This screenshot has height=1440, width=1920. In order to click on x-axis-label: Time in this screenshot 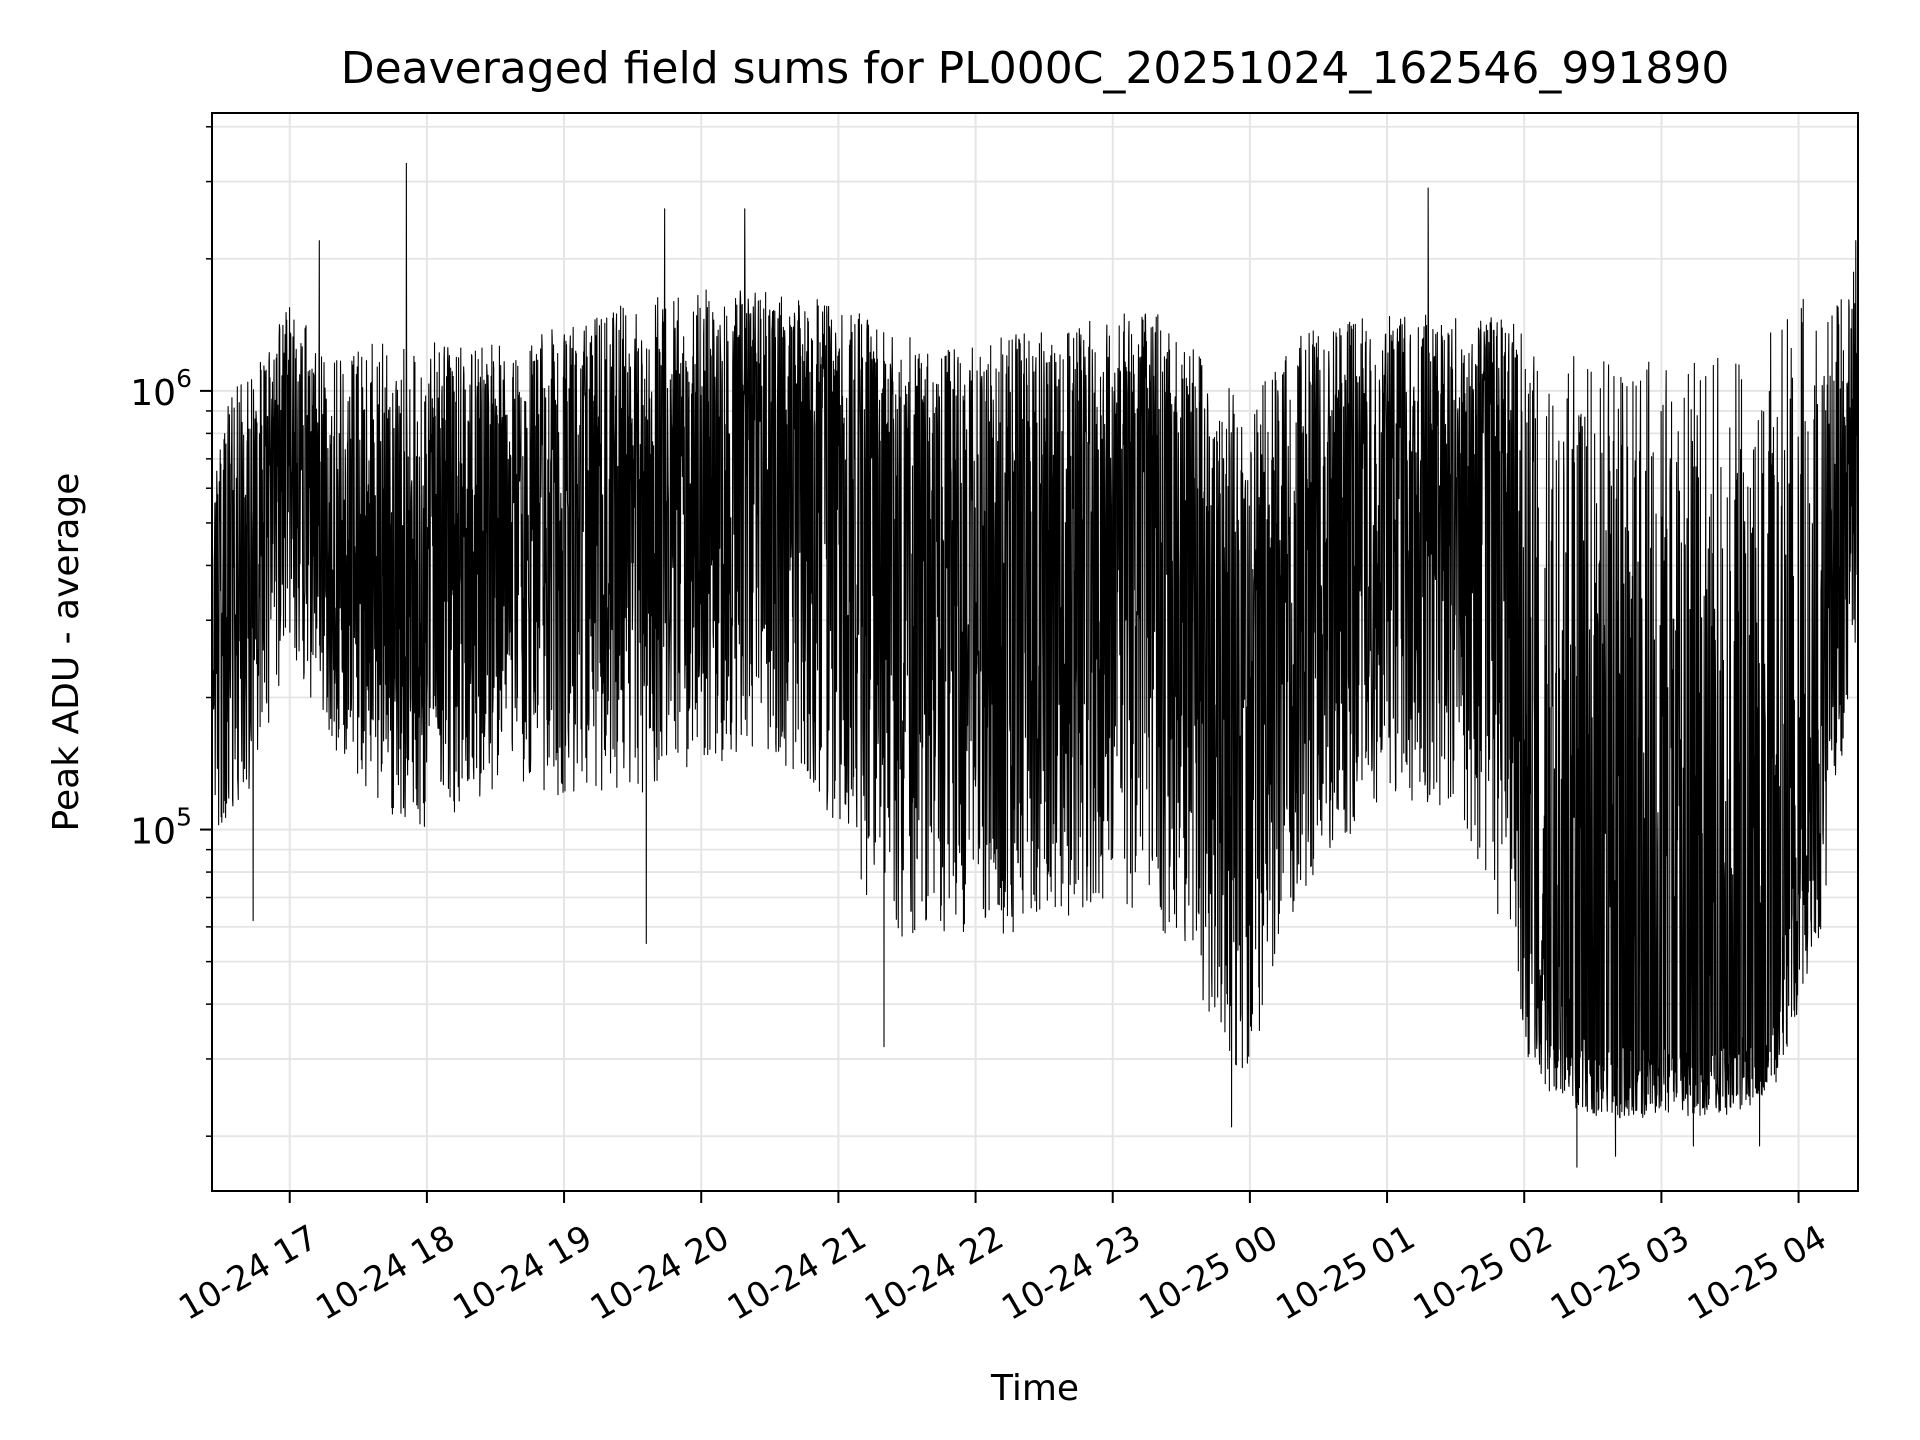, I will do `click(1034, 1388)`.